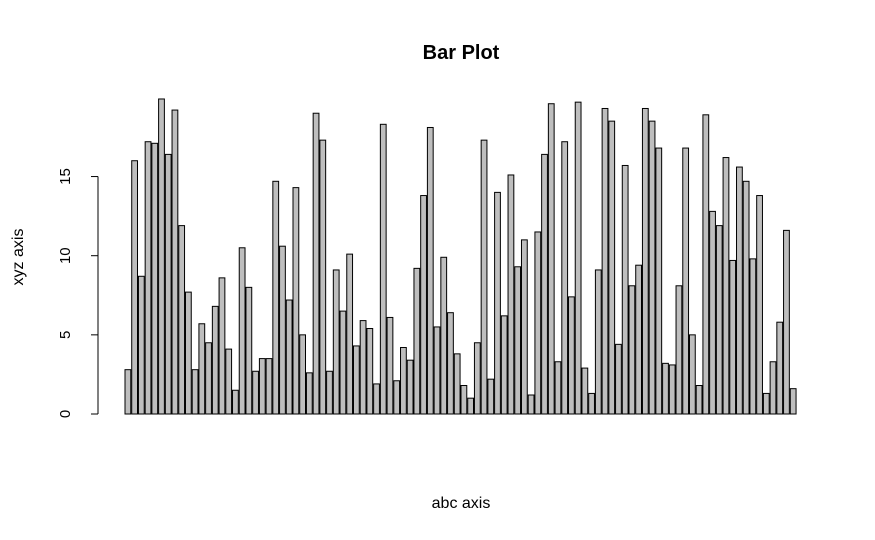 This screenshot has height=540, width=875. Describe the element at coordinates (18, 257) in the screenshot. I see `y-axis-label: xyz axis` at that location.